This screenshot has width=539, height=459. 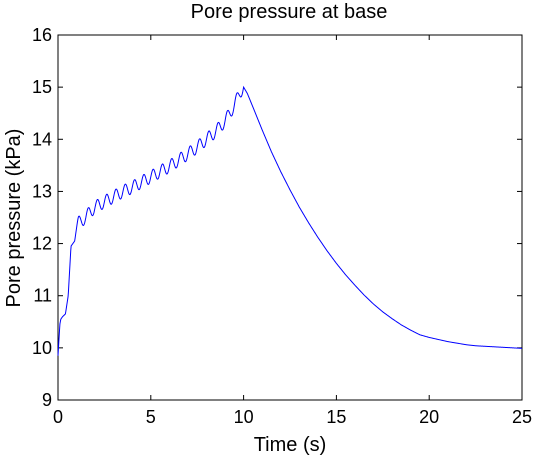 I want to click on y-tick-label: 14, so click(x=42, y=139).